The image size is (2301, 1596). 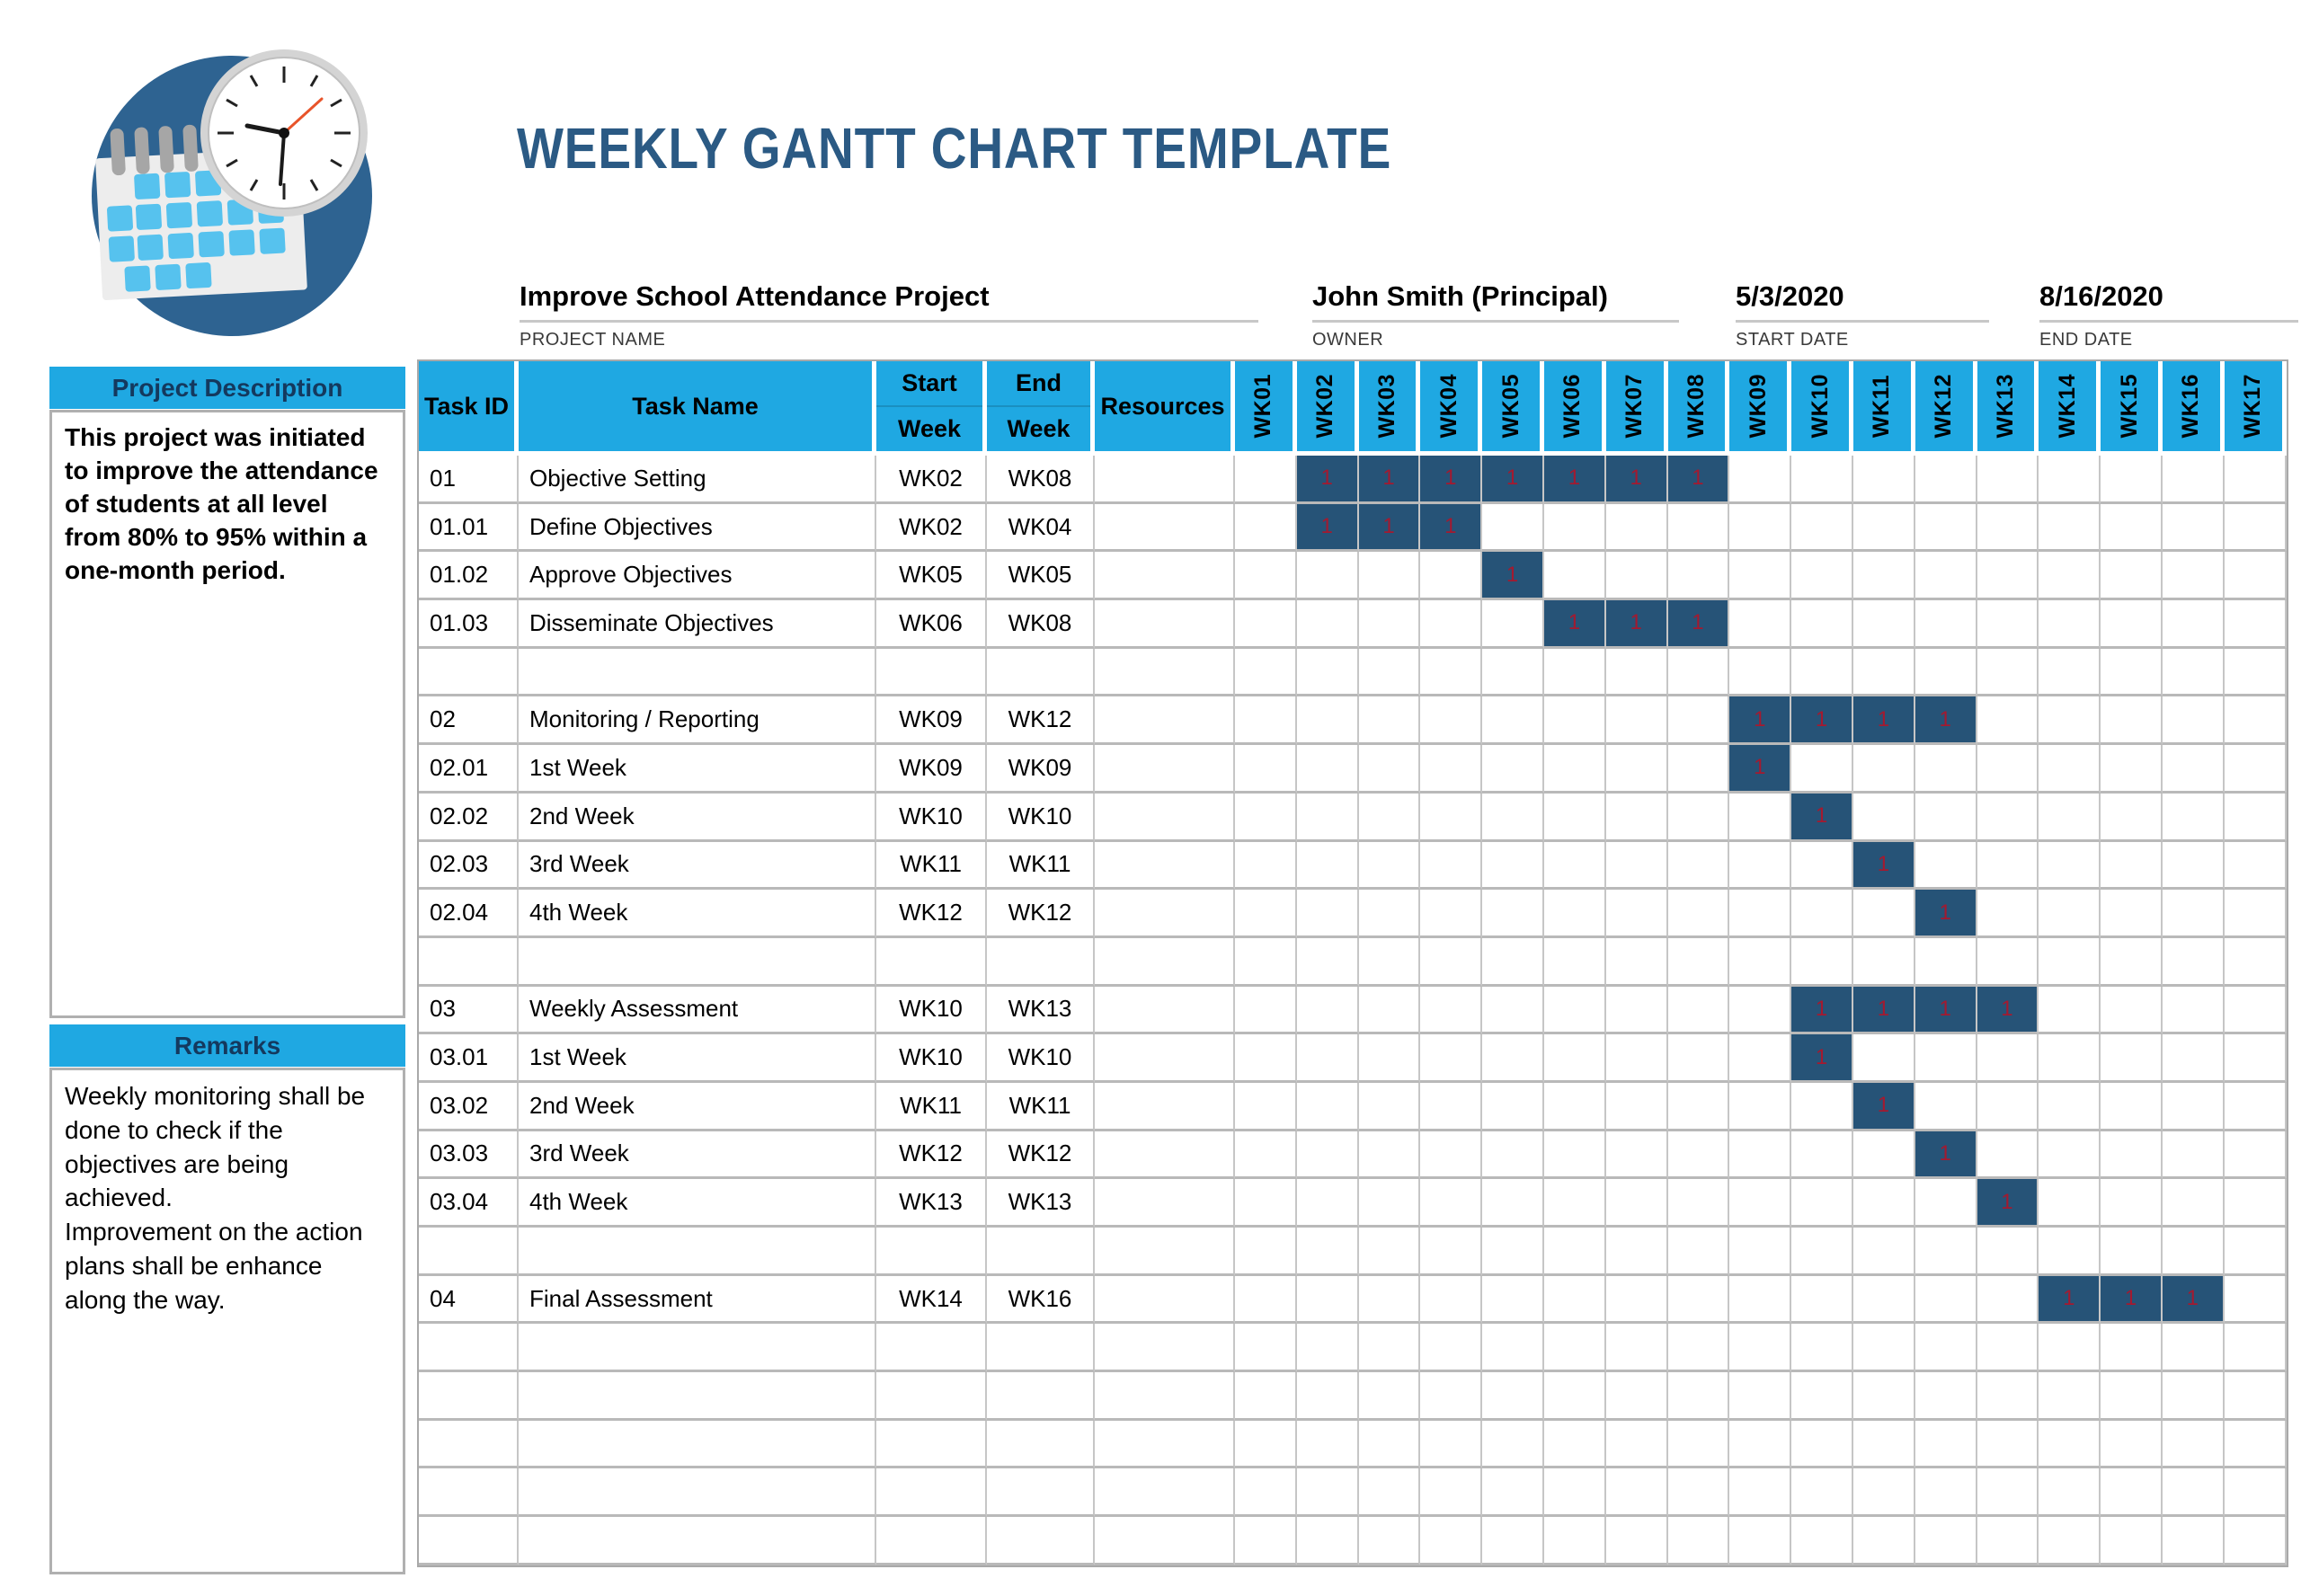 I want to click on start-week-cell: WK09, so click(x=931, y=721).